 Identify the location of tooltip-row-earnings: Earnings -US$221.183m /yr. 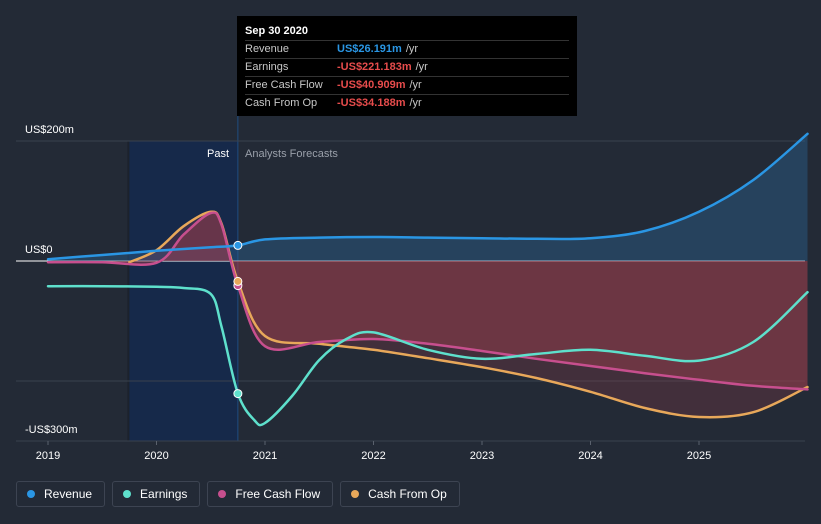
(407, 67).